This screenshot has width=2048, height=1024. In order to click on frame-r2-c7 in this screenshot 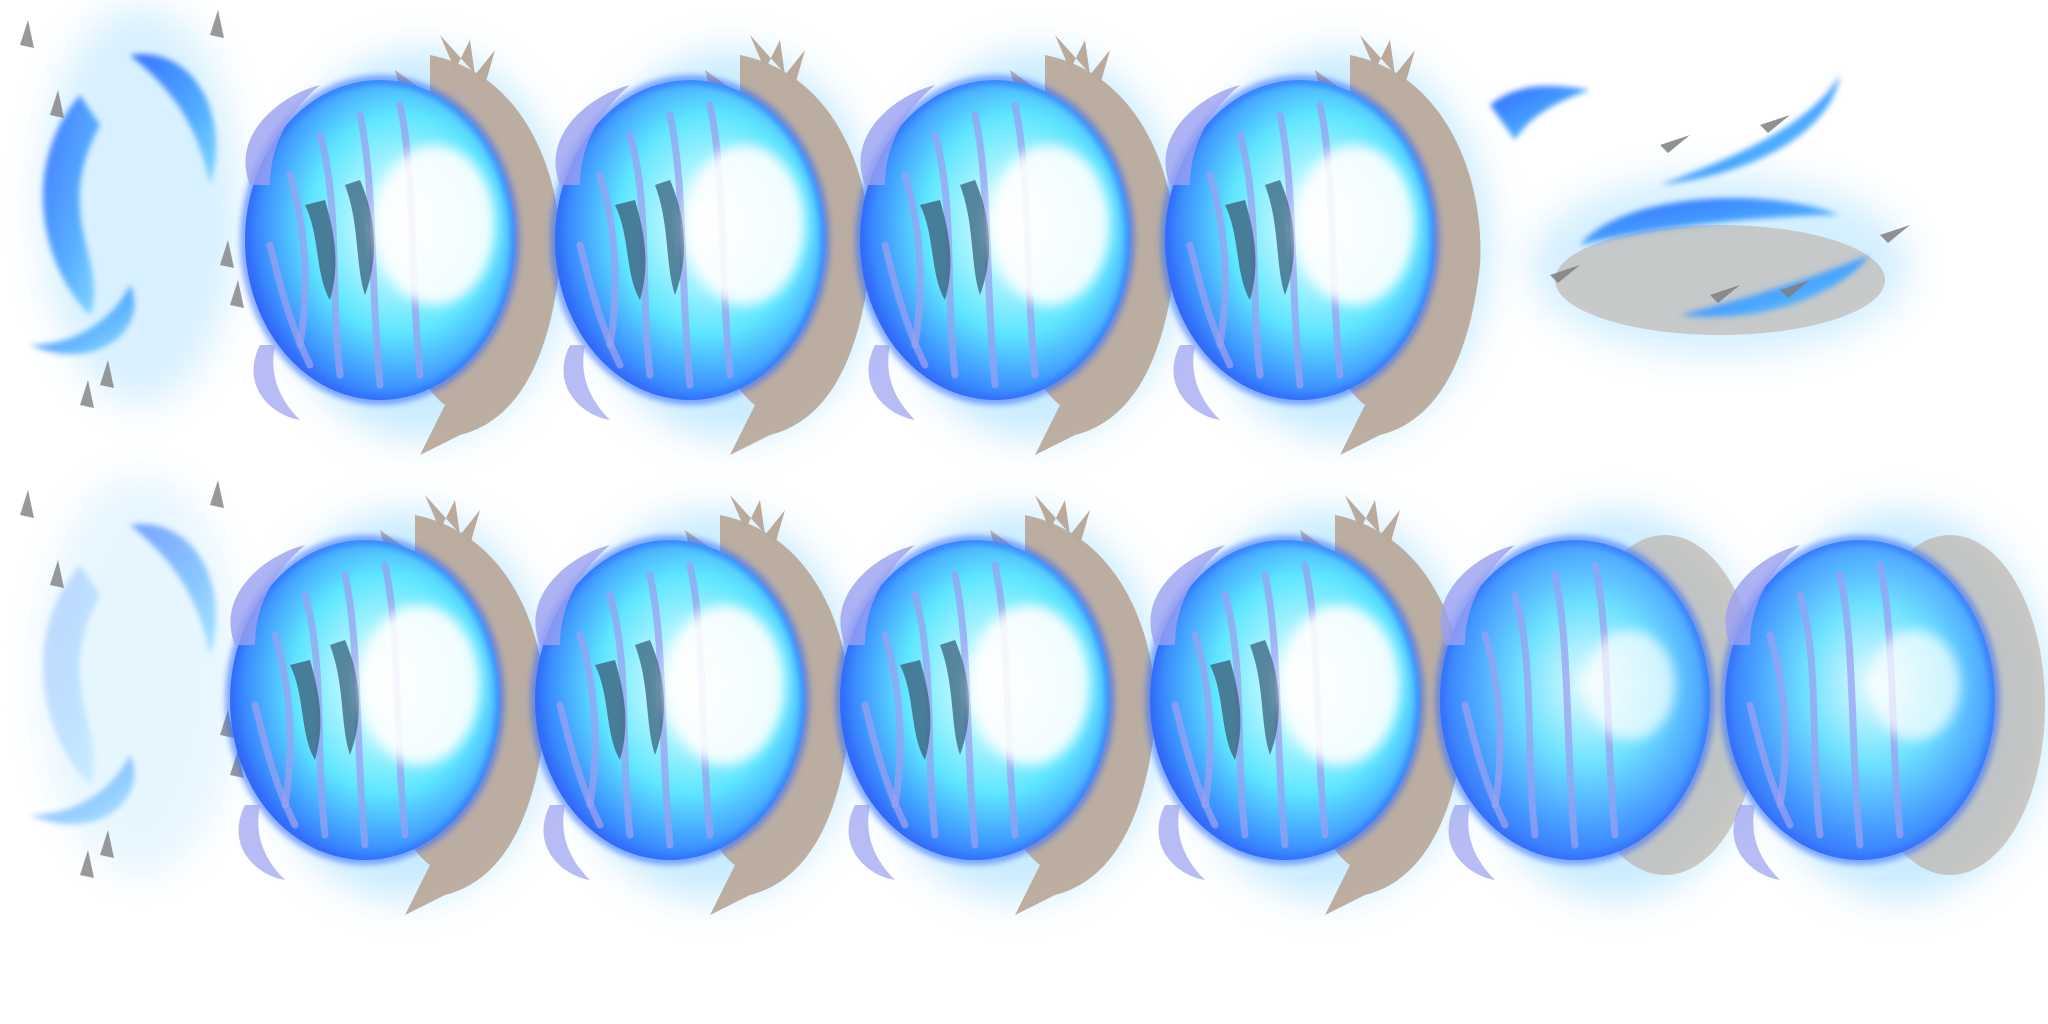, I will do `click(1884, 705)`.